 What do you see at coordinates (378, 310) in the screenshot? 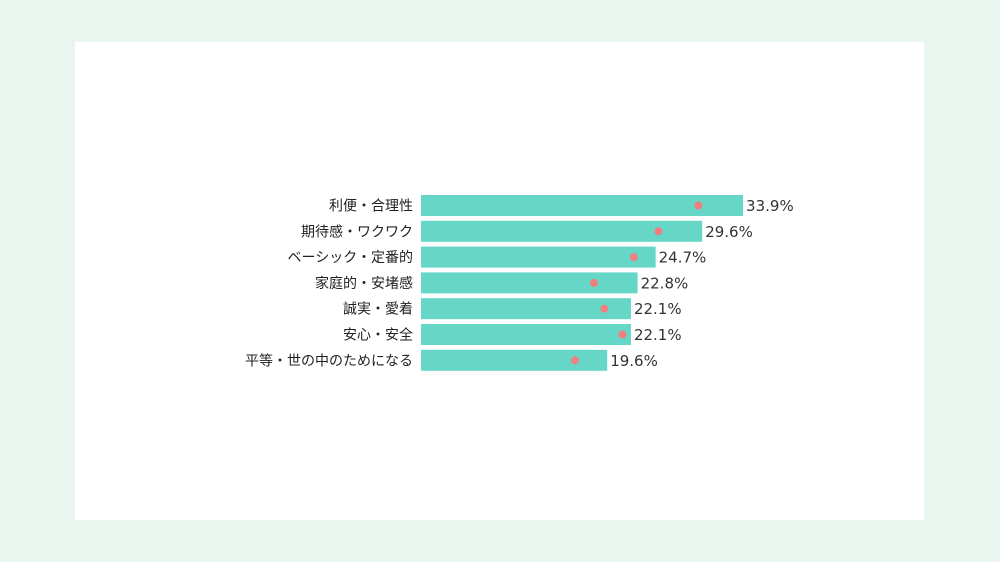
I see `category-label: 誠実・愛着` at bounding box center [378, 310].